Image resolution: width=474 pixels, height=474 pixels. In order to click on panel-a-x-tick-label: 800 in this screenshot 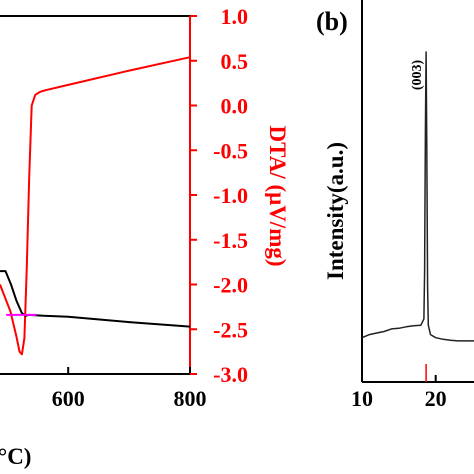, I will do `click(190, 398)`.